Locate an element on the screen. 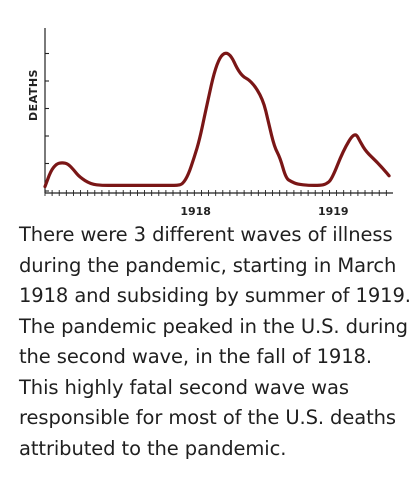 The image size is (415, 491). x-tick-label-1918: 1918 is located at coordinates (195, 211).